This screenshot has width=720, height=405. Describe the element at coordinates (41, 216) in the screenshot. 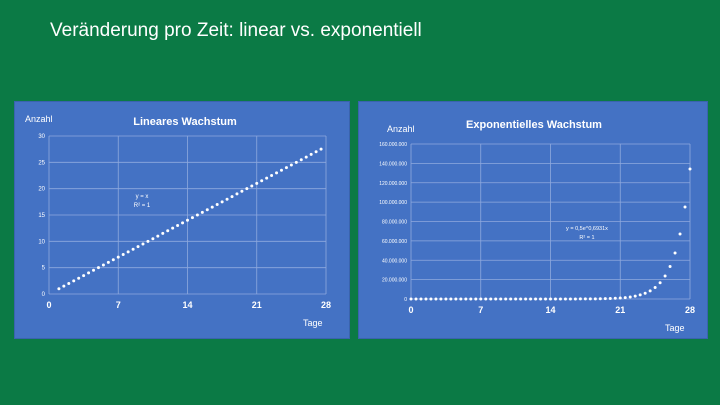

I see `y-tick-label: 15` at that location.